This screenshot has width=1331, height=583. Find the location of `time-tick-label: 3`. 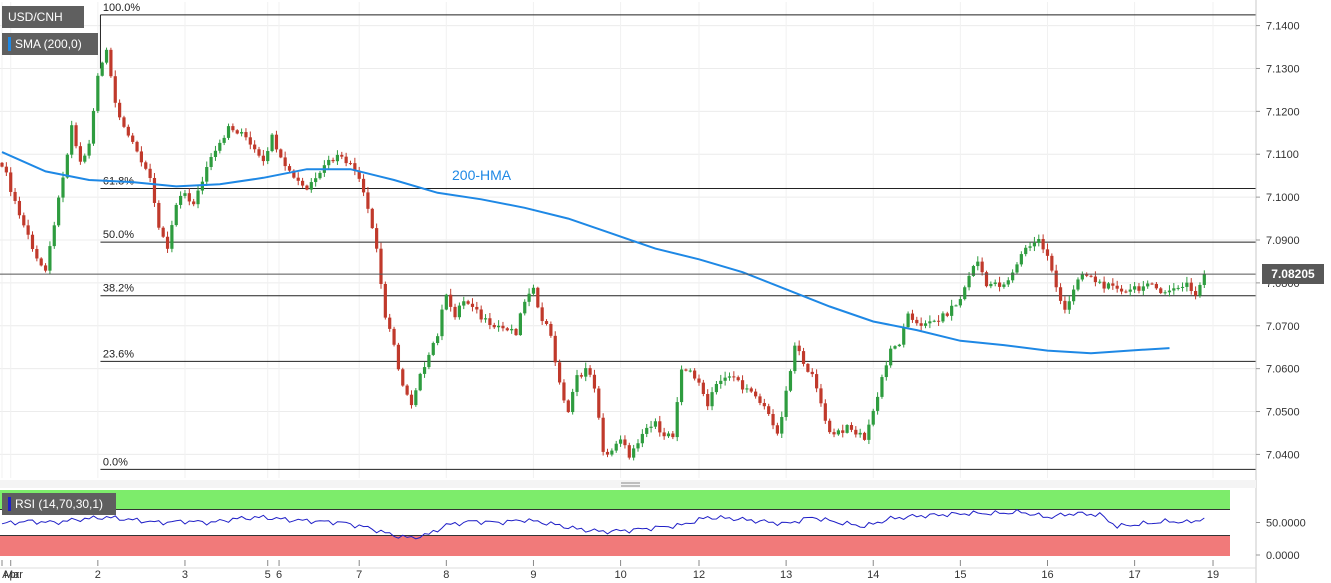

time-tick-label: 3 is located at coordinates (185, 575).